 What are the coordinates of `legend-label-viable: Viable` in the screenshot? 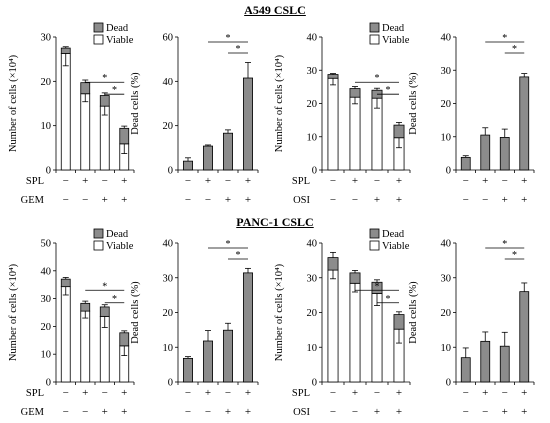 It's located at (396, 40).